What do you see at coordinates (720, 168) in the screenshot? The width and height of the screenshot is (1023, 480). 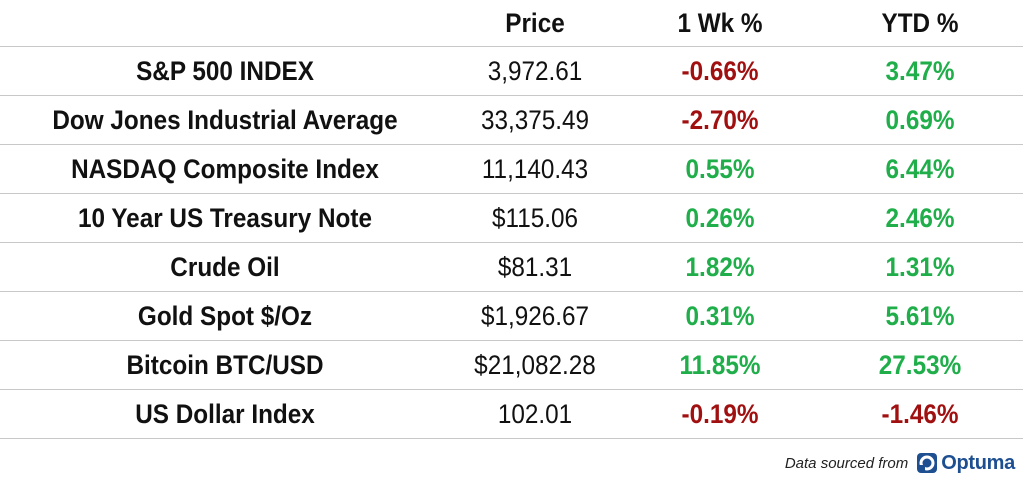 I see `week-change: 0.55%` at bounding box center [720, 168].